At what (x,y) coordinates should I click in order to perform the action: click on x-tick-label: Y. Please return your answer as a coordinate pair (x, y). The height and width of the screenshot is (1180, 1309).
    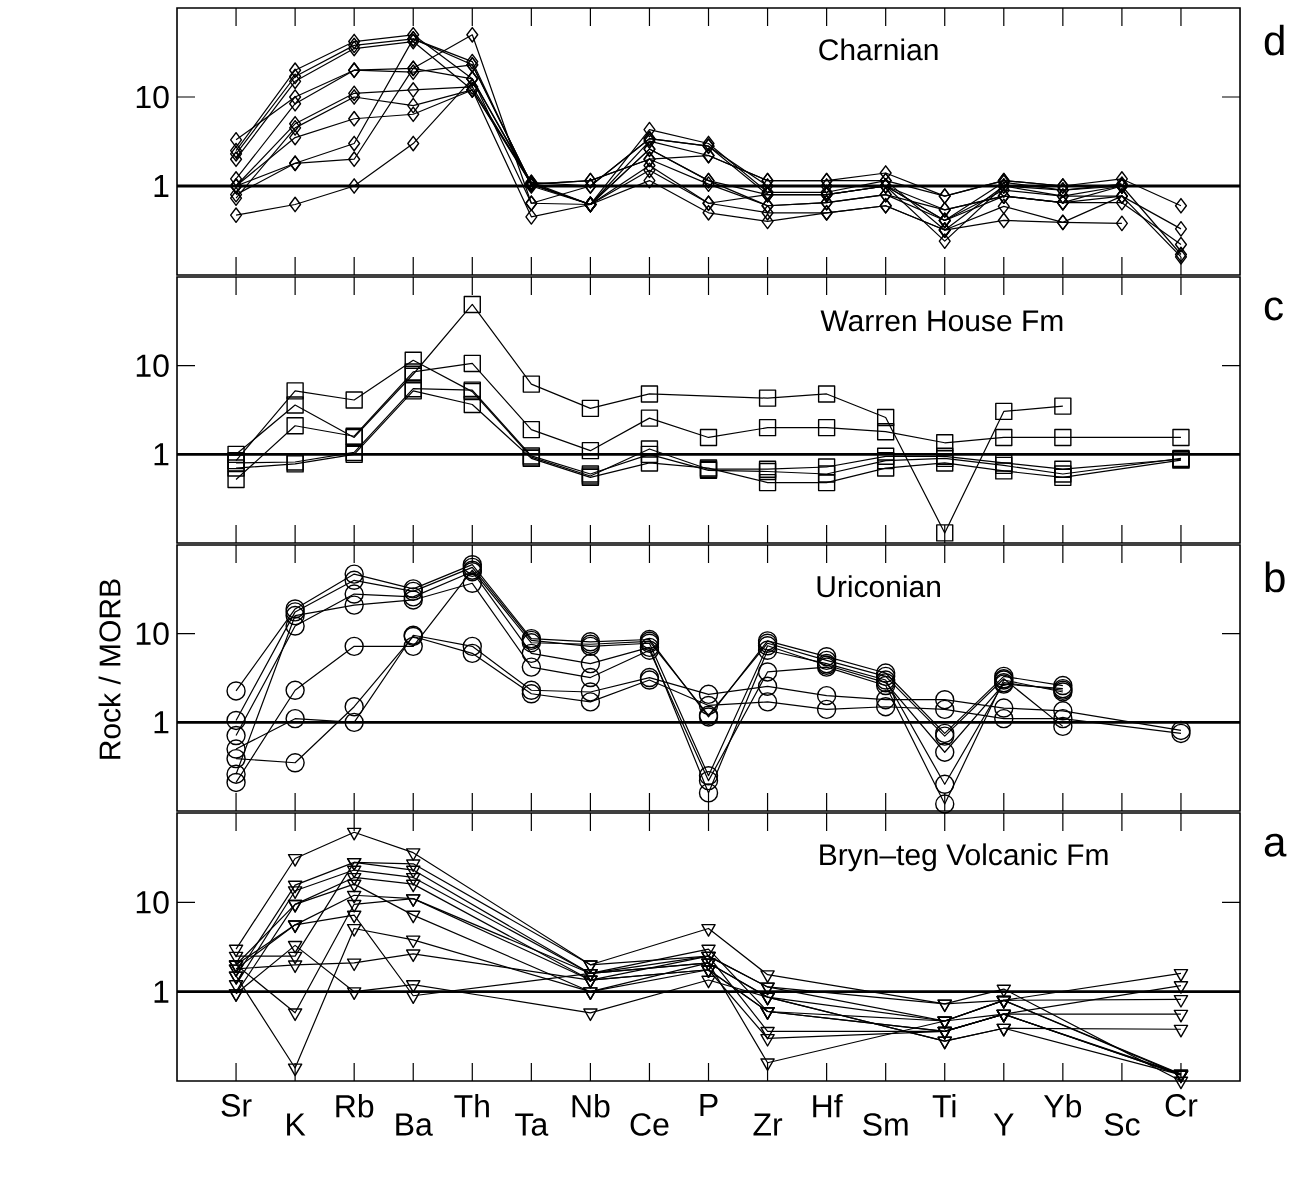
    Looking at the image, I should click on (1003, 1124).